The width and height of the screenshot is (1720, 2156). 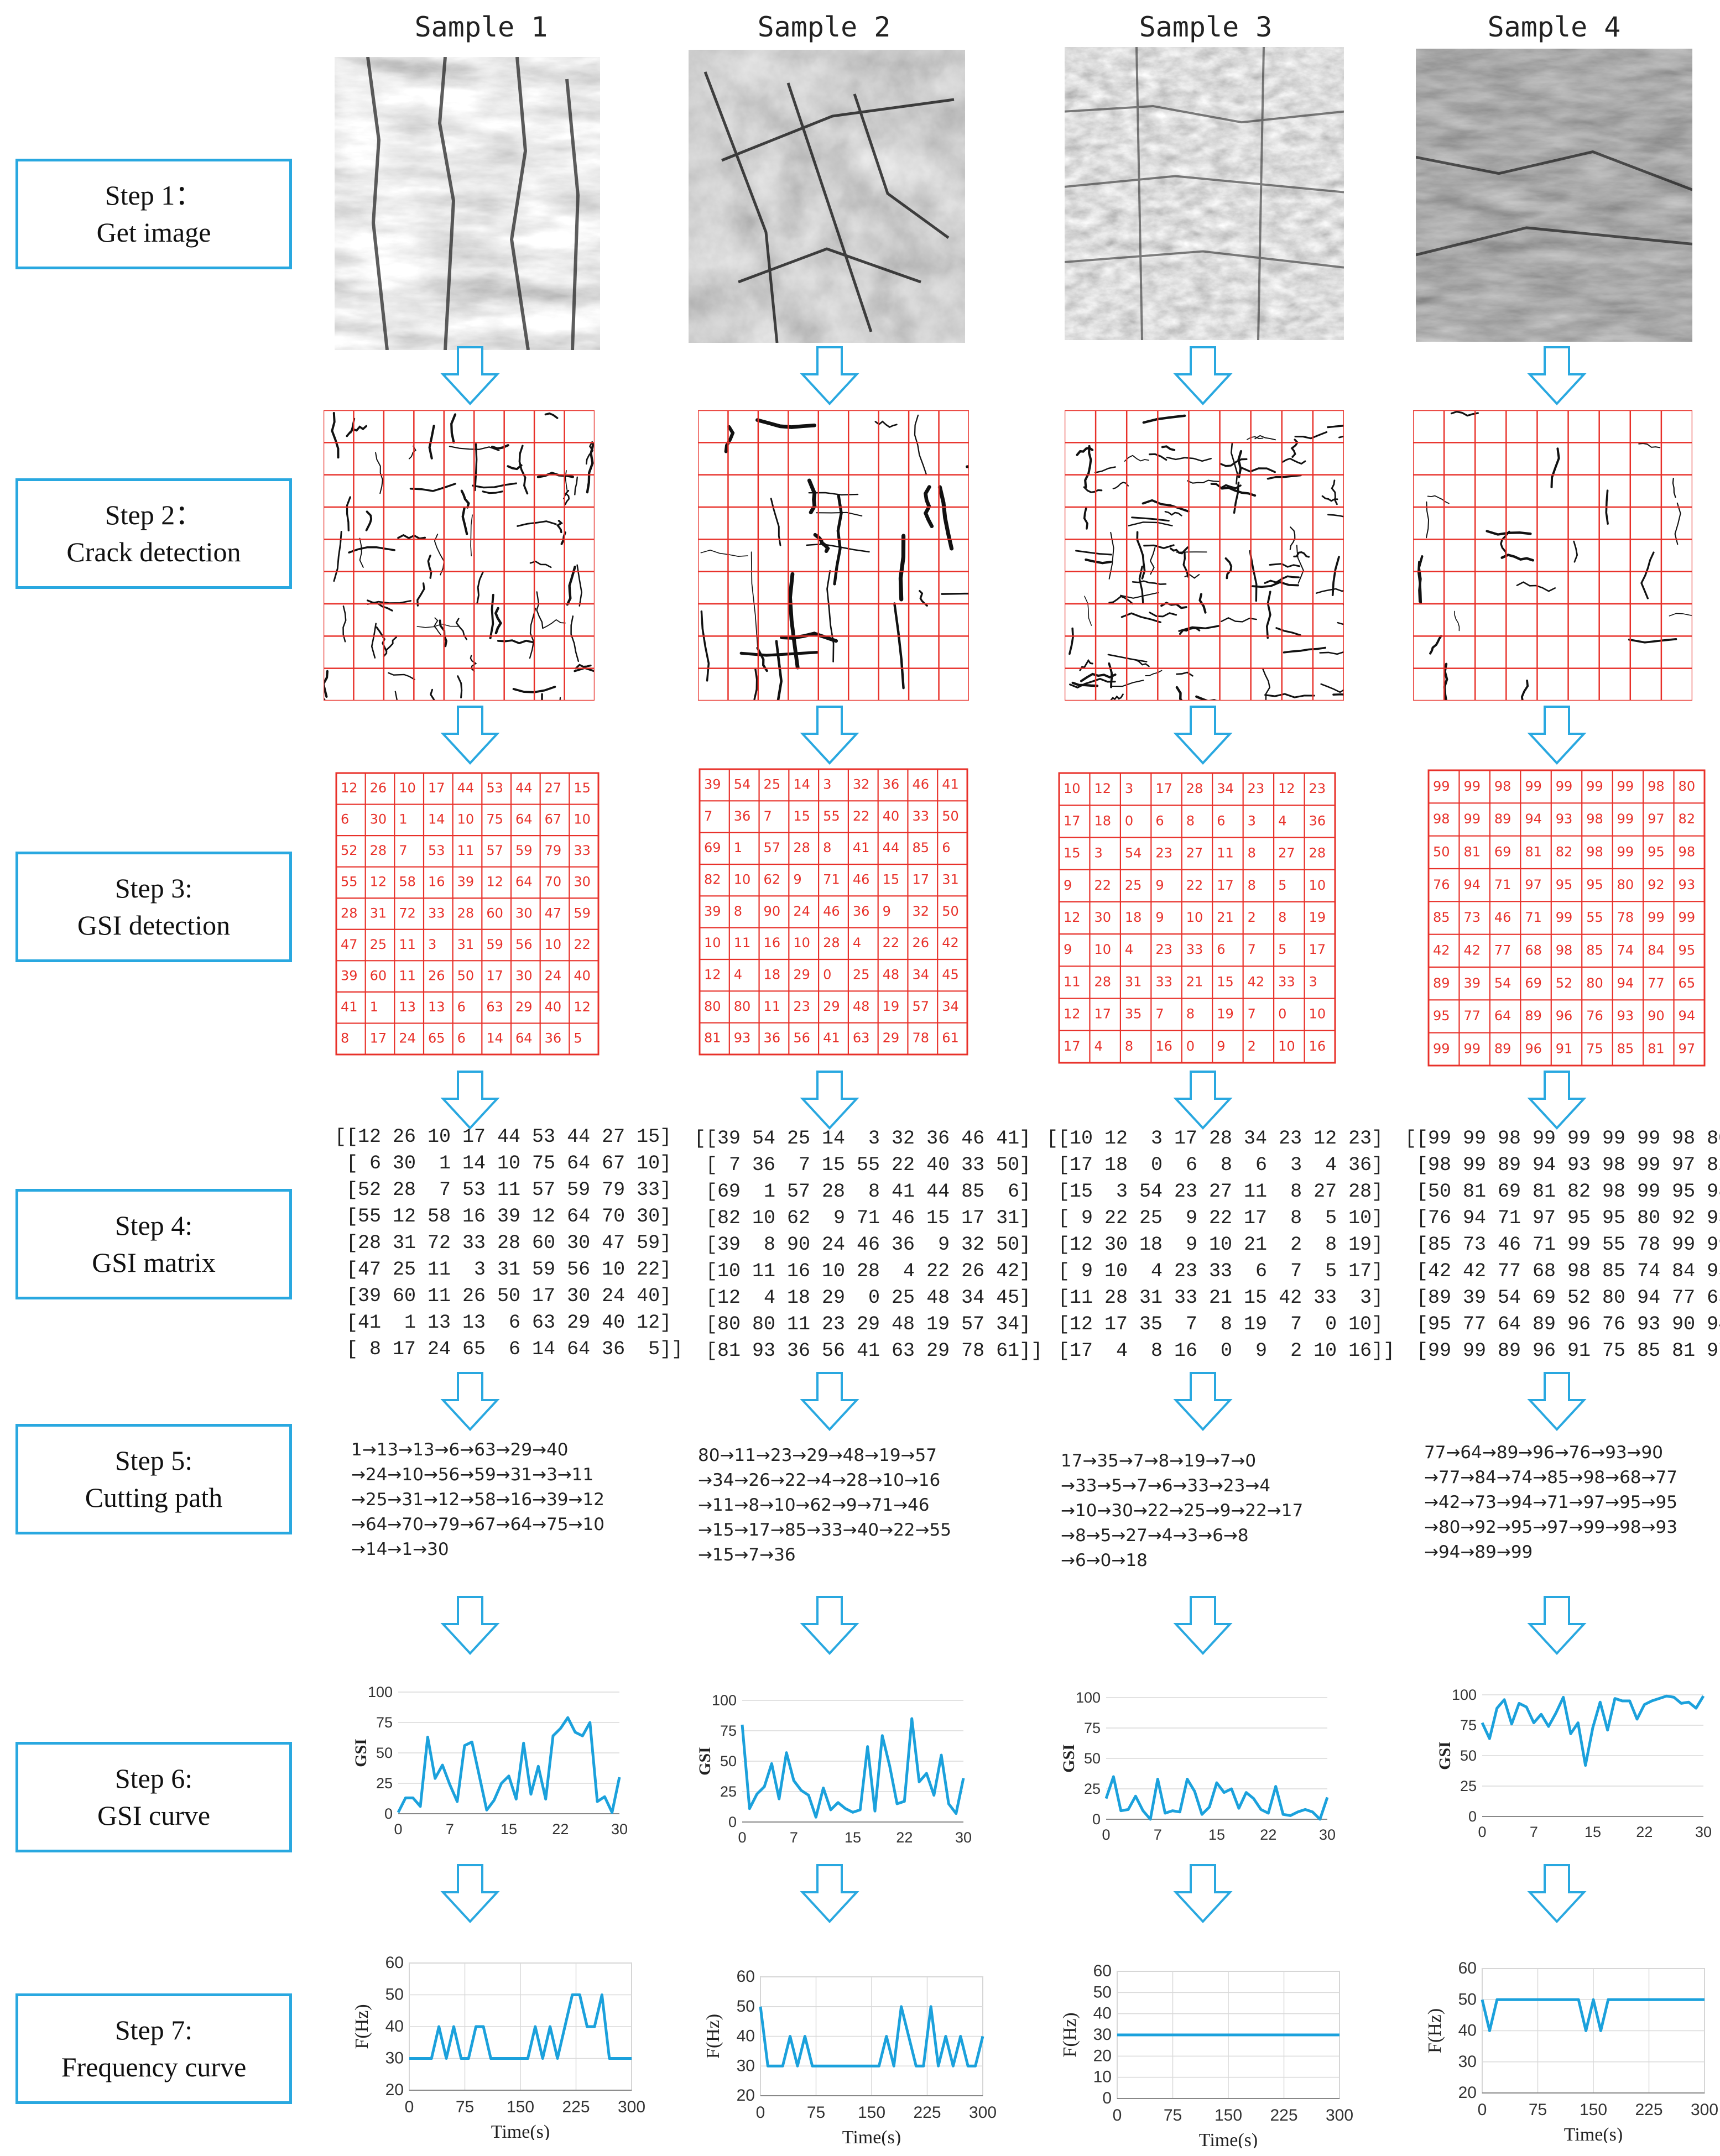 What do you see at coordinates (1538, 2110) in the screenshot?
I see `x-tick-label: 75` at bounding box center [1538, 2110].